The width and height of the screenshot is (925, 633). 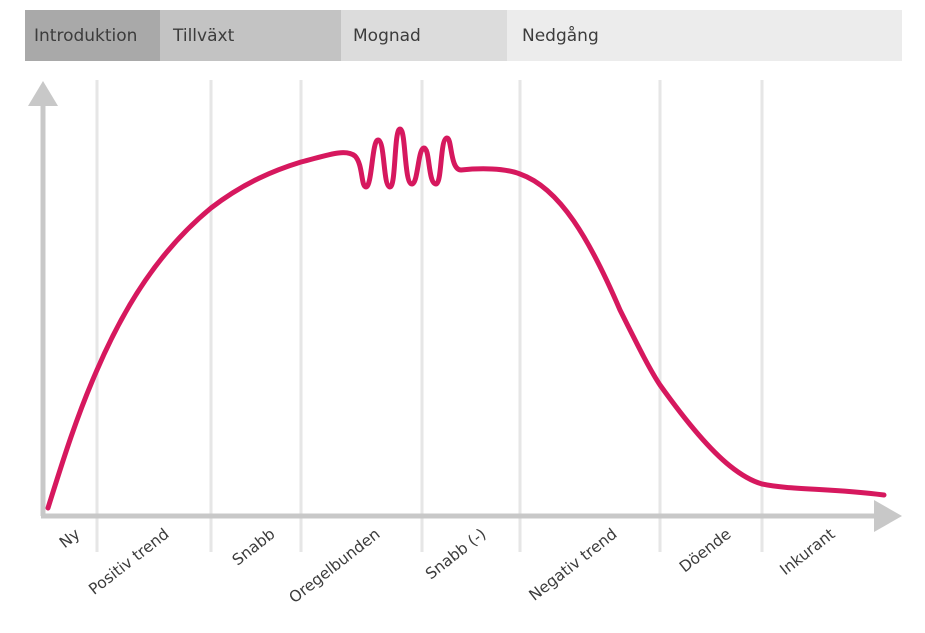 What do you see at coordinates (204, 35) in the screenshot?
I see `phase-label-growth: Tillväxt` at bounding box center [204, 35].